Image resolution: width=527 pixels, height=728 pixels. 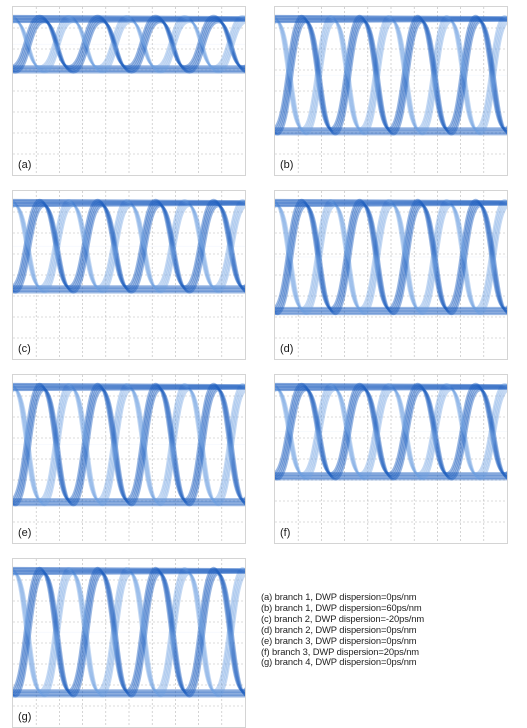 I want to click on legend-entry-g: (g) branch 4, DWP dispersion=0ps/nm, so click(x=339, y=662).